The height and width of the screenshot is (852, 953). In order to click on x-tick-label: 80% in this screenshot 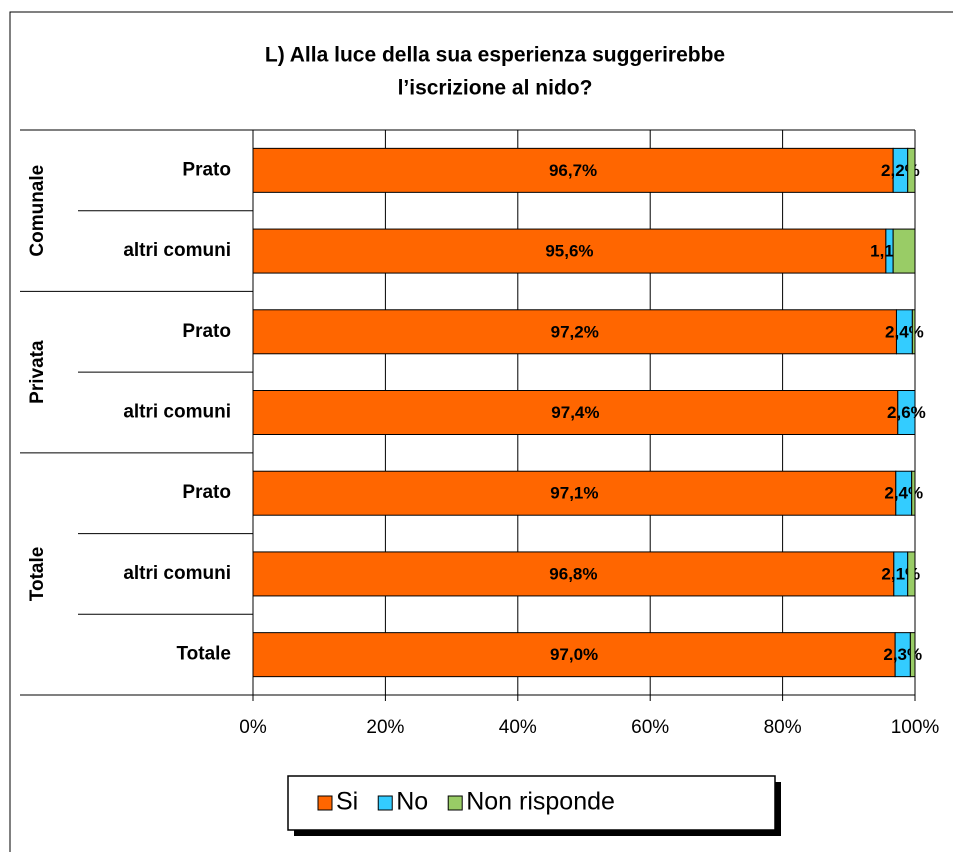, I will do `click(783, 727)`.